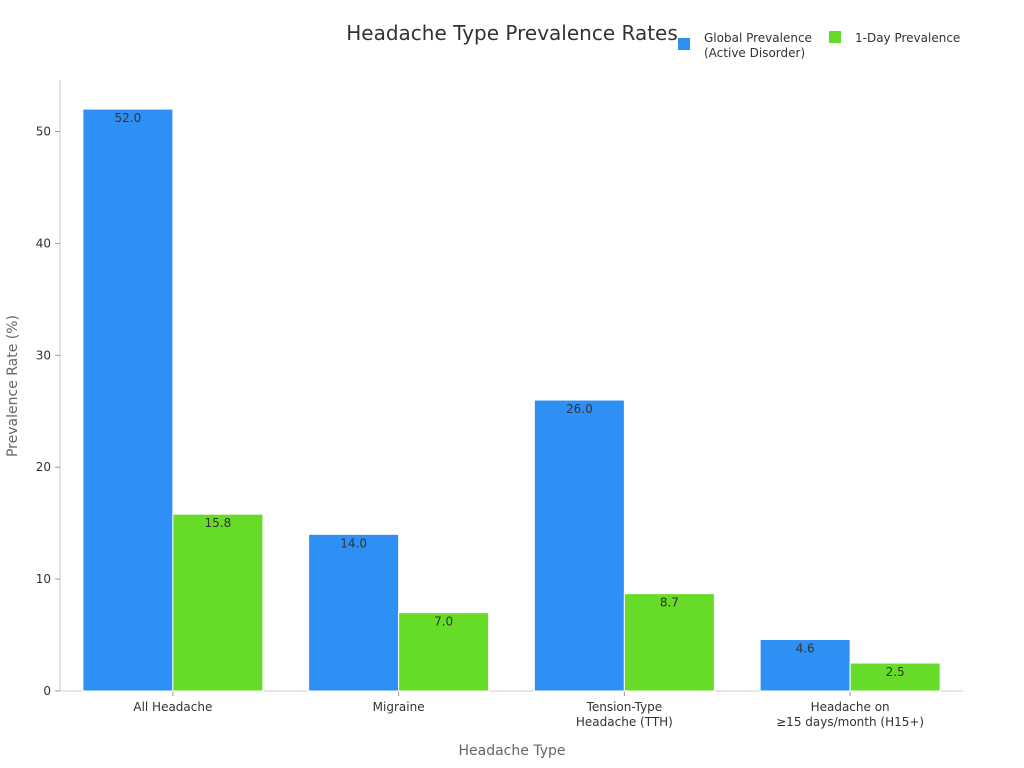  Describe the element at coordinates (353, 543) in the screenshot. I see `data-label: 14.0` at that location.